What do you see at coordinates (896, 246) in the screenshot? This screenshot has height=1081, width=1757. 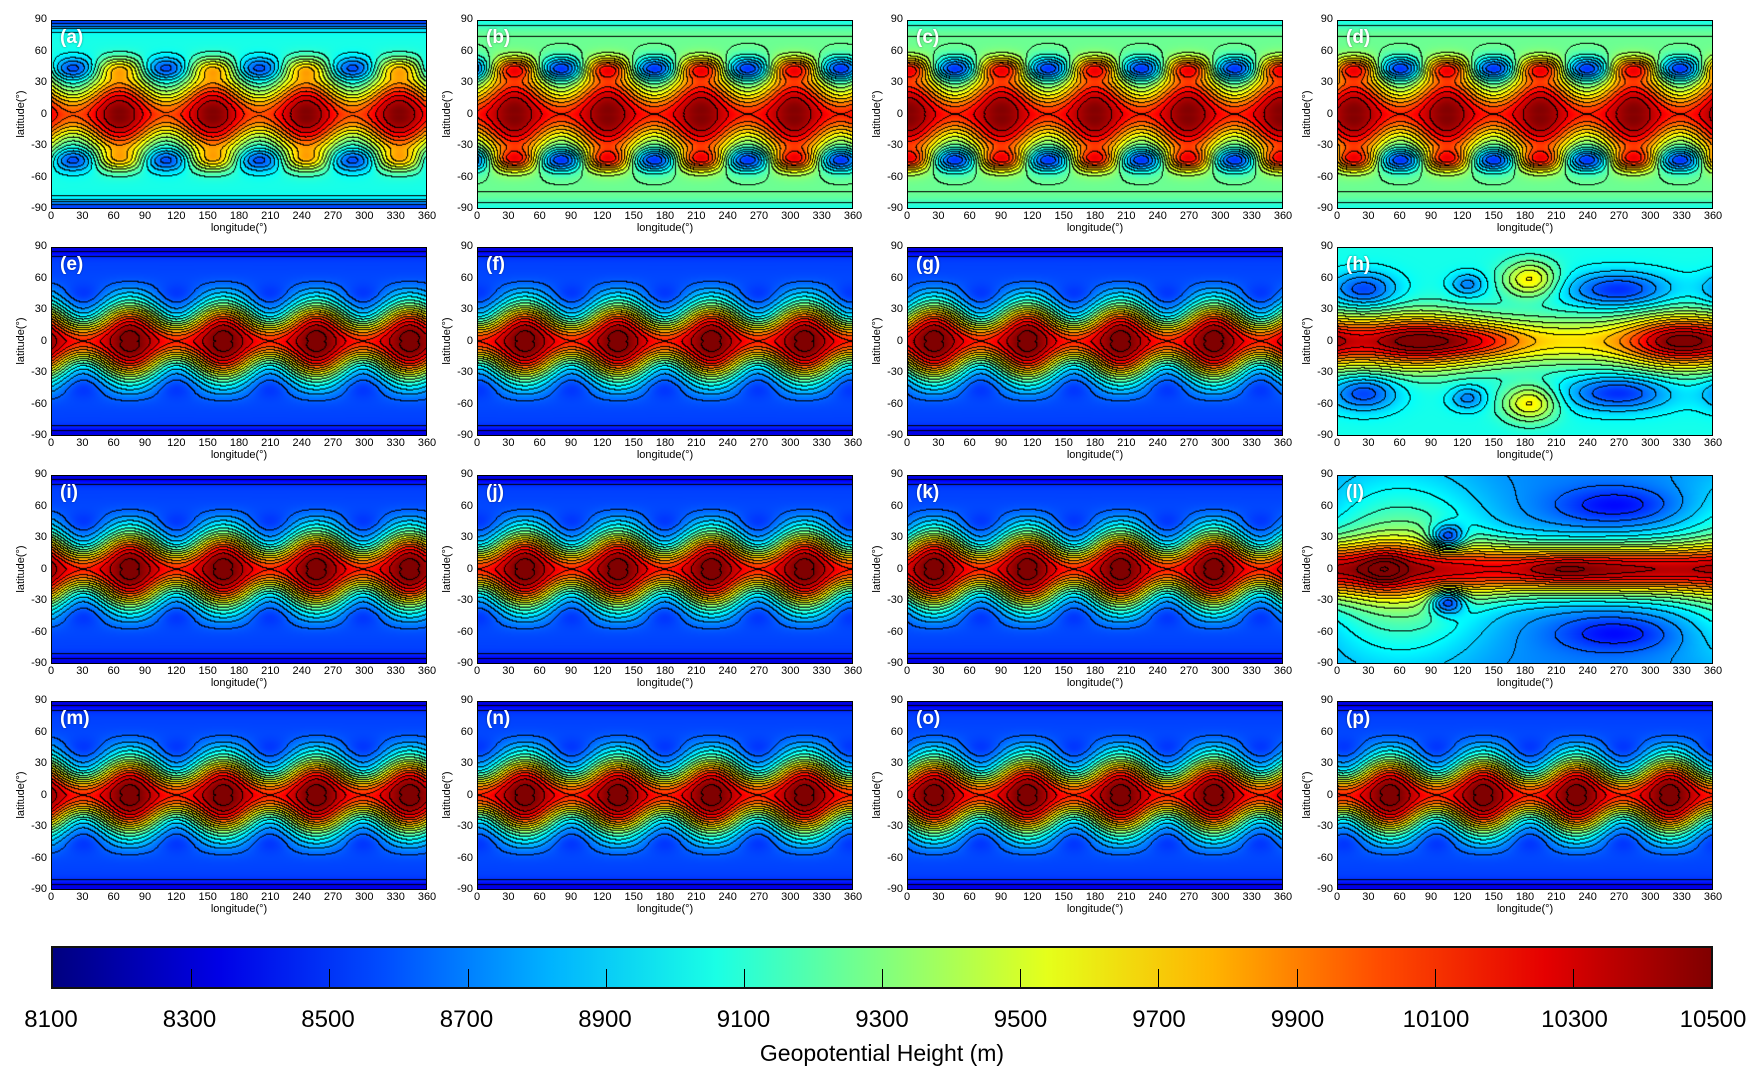 I see `y-tick-label: 90` at bounding box center [896, 246].